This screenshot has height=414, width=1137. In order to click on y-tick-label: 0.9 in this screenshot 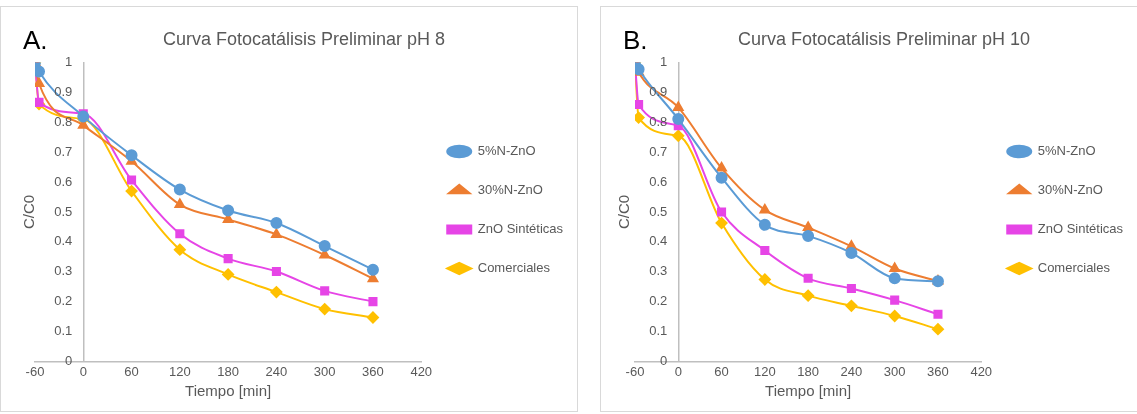, I will do `click(63, 92)`.